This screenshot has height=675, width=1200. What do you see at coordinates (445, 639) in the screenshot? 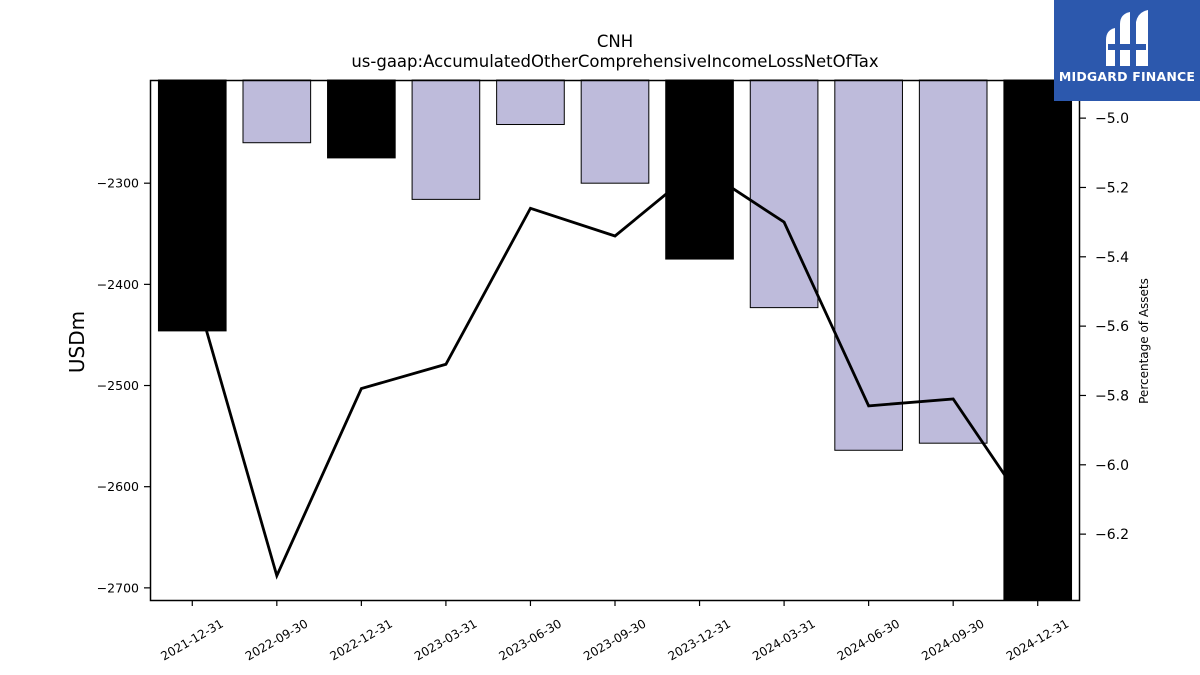
I see `x-tick-label: 2023-03-31` at bounding box center [445, 639].